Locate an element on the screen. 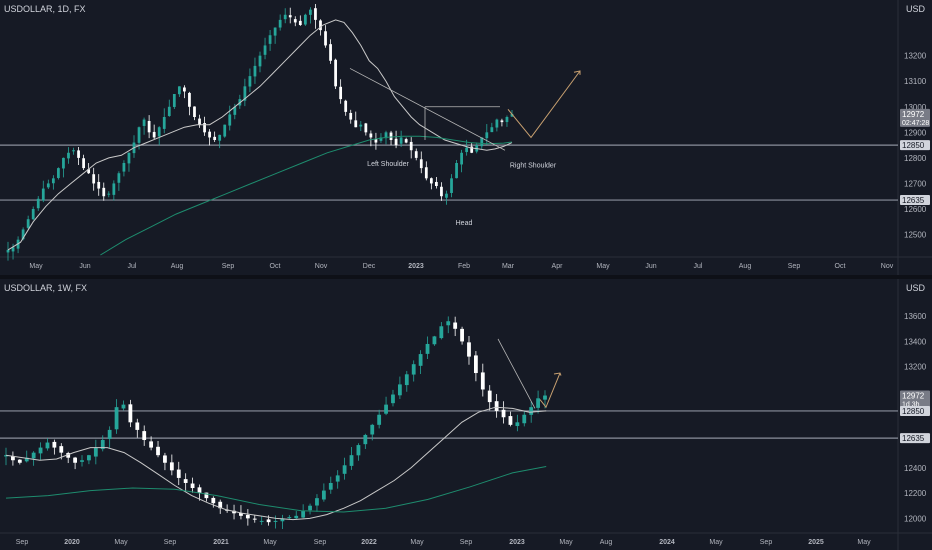 This screenshot has height=550, width=932. weekly-projection-path is located at coordinates (550, 390).